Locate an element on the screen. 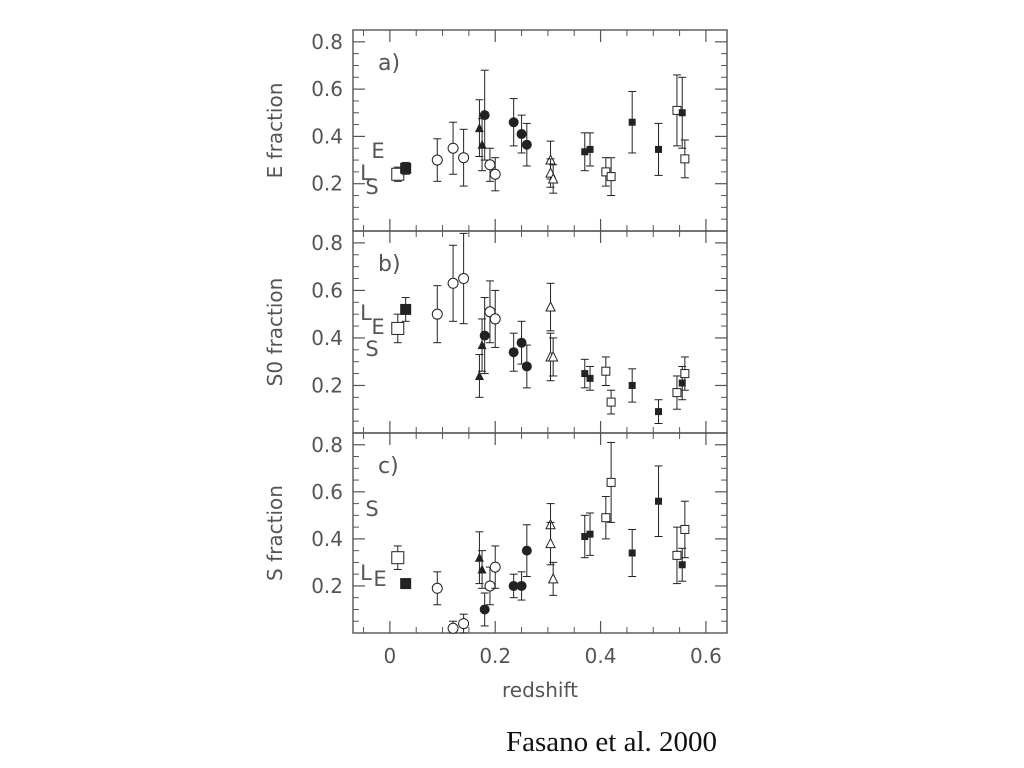  y-axis-title: S0 fraction is located at coordinates (275, 332).